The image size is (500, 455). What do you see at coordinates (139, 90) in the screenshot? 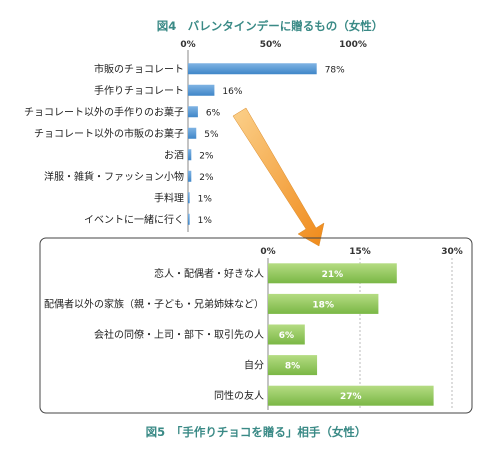
I see `figure-4-category-label: 手作りチョコレート` at bounding box center [139, 90].